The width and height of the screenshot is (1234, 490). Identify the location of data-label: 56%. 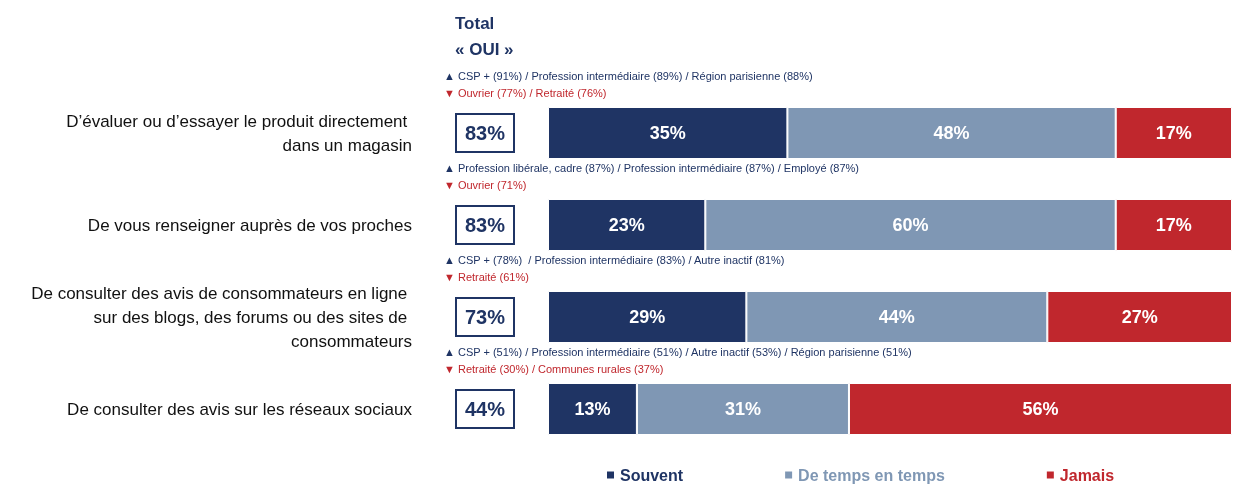
(1040, 409).